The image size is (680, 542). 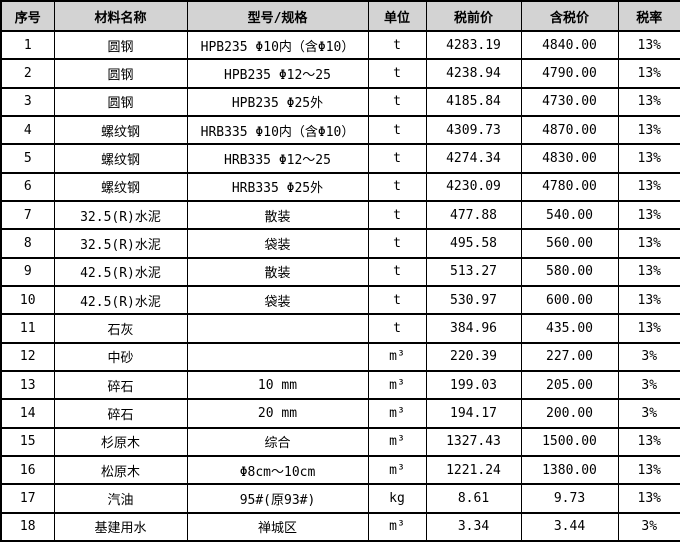 I want to click on table-row: 12 中砂 m³ 220.39 227.00 3%, so click(x=340, y=356).